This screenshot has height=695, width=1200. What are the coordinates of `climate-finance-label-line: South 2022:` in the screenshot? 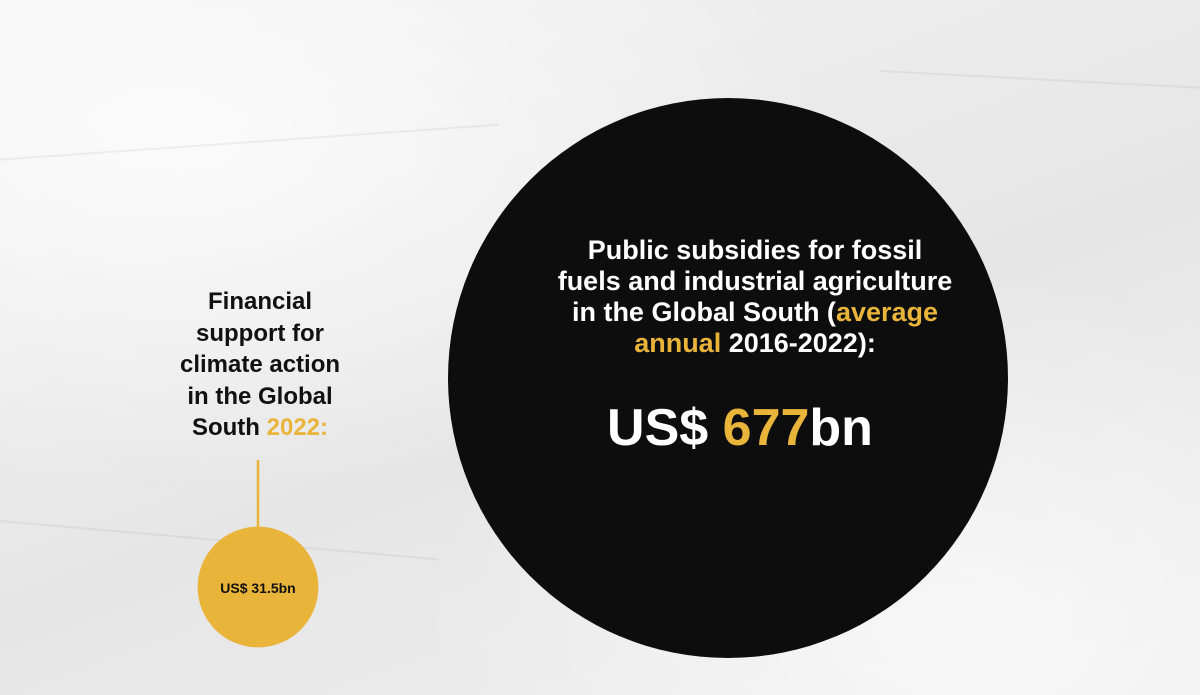 It's located at (260, 427).